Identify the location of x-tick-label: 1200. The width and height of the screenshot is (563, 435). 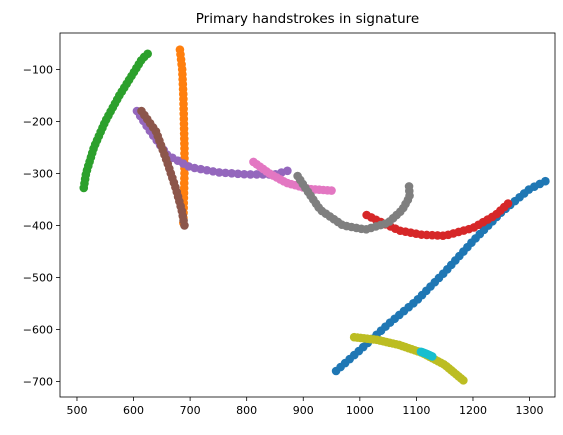
(473, 410).